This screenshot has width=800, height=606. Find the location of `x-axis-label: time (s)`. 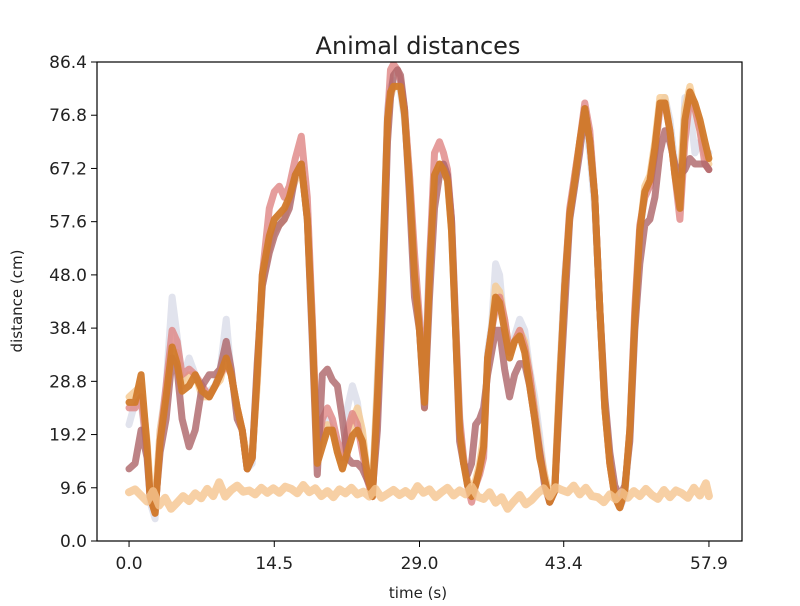

x-axis-label: time (s) is located at coordinates (418, 593).